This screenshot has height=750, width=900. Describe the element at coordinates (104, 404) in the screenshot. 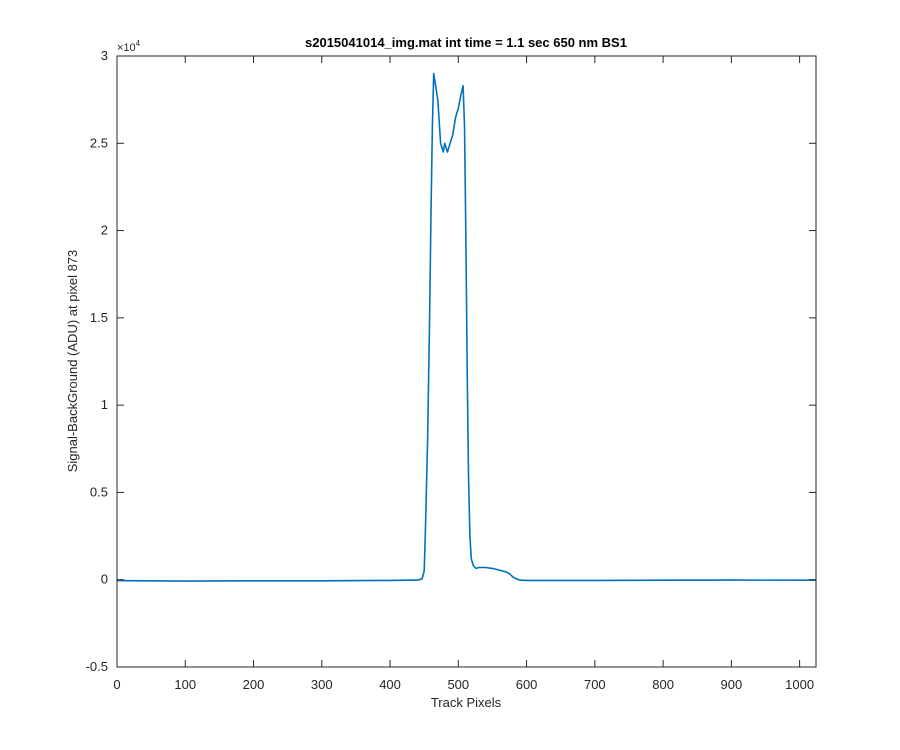

I see `y-tick-label: 1` at that location.